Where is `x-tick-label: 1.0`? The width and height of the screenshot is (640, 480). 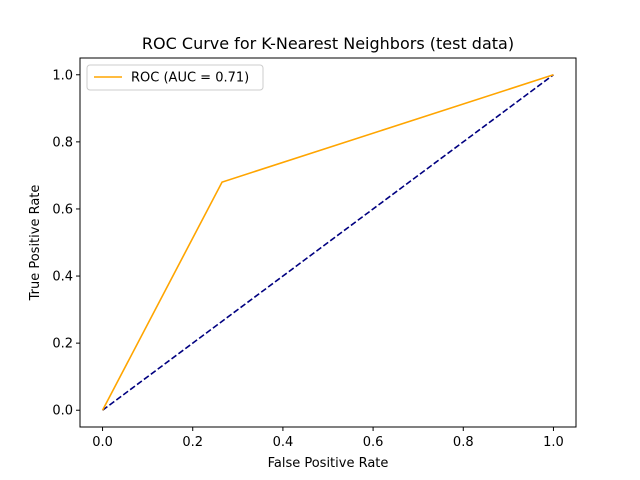
x-tick-label: 1.0 is located at coordinates (553, 442).